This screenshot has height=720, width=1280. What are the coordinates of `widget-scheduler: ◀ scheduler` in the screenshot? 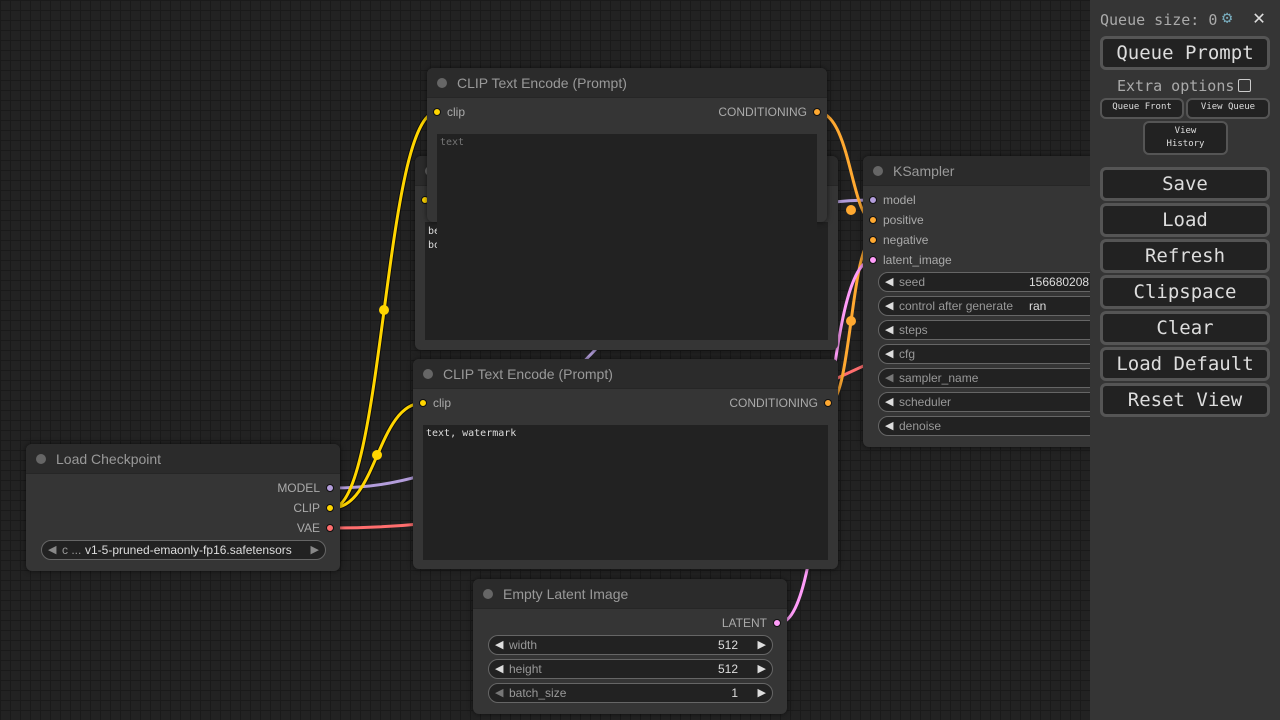 It's located at (984, 402).